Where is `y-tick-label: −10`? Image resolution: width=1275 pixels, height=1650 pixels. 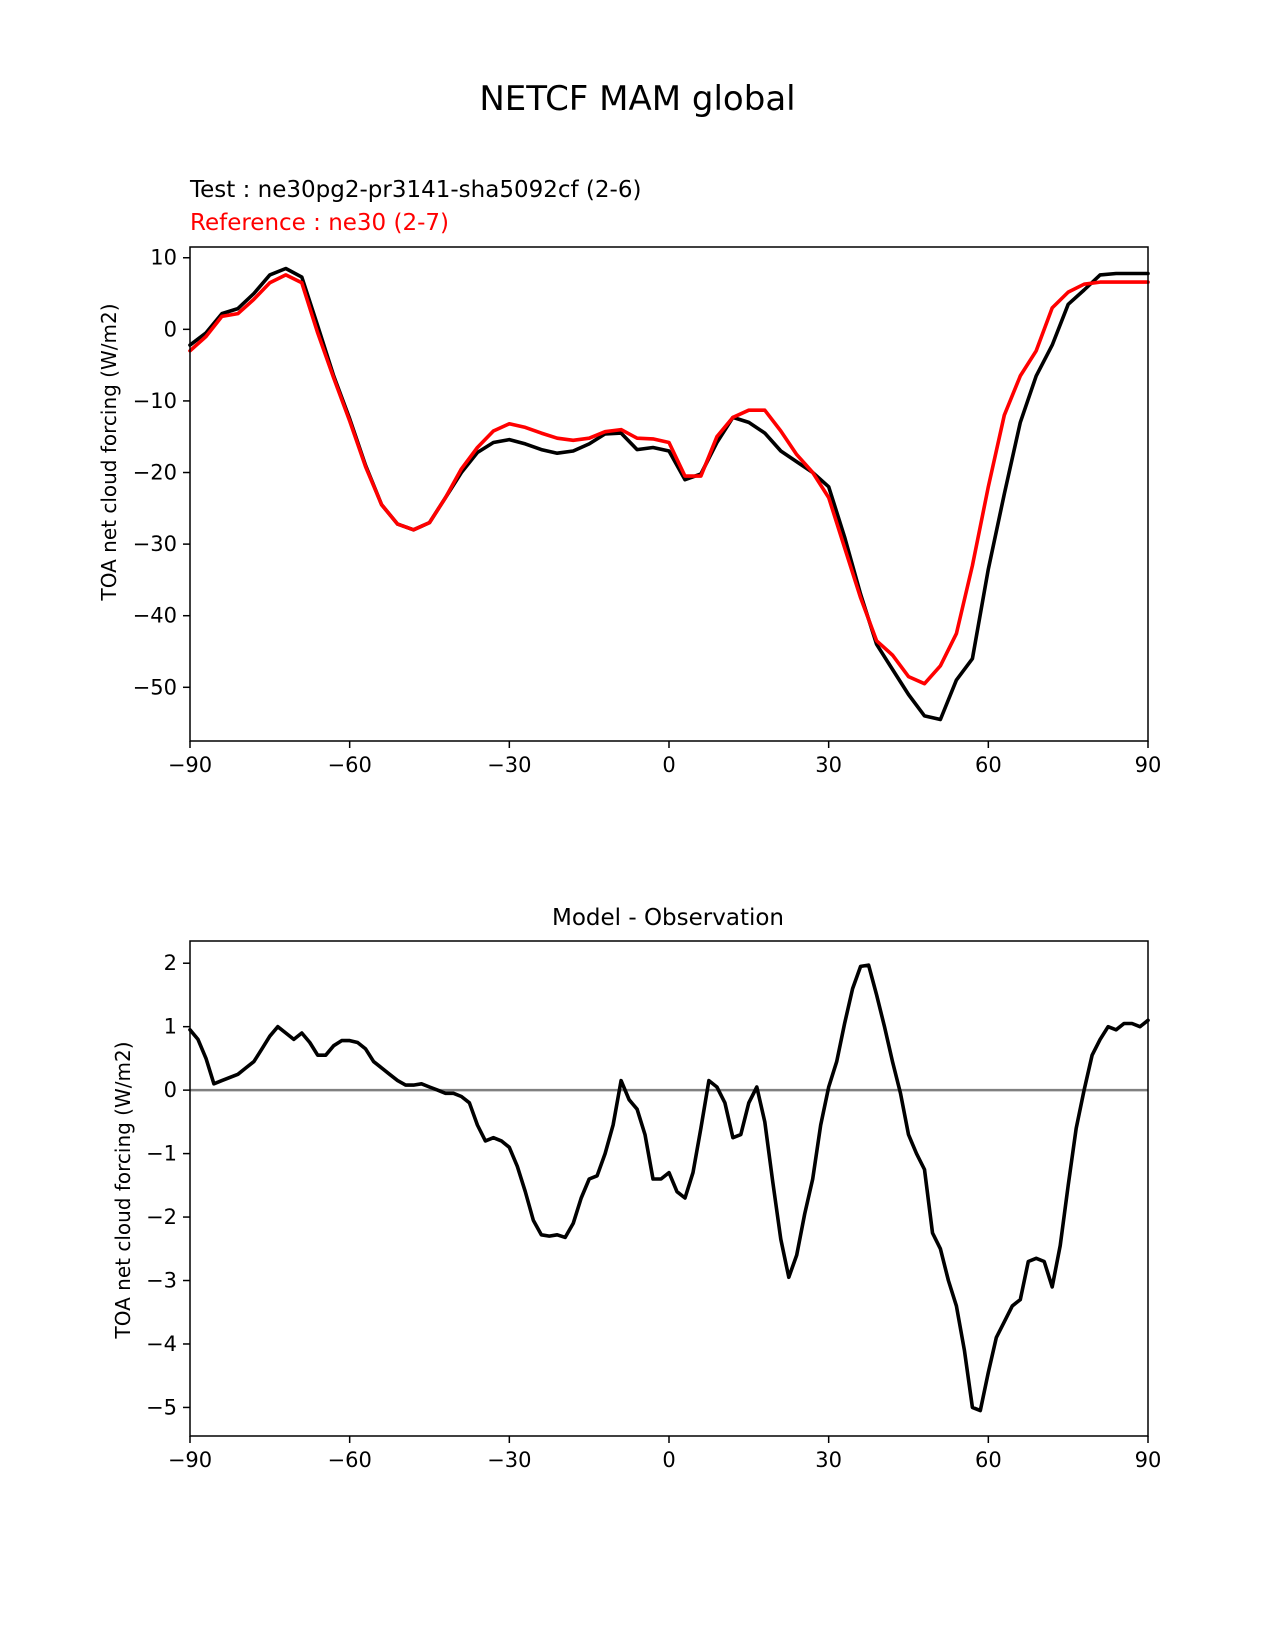 y-tick-label: −10 is located at coordinates (155, 401).